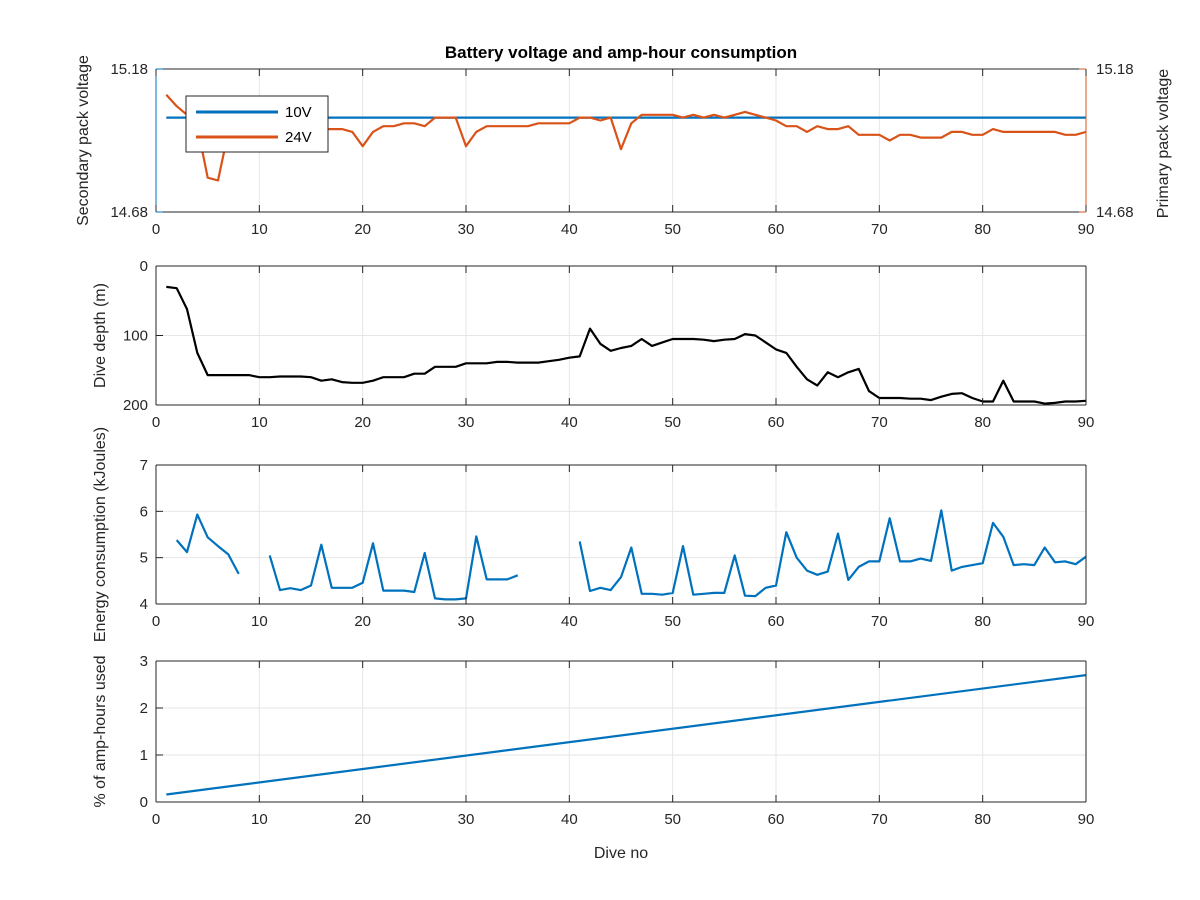 Image resolution: width=1200 pixels, height=900 pixels. I want to click on y-tick-label: 14.68, so click(129, 212).